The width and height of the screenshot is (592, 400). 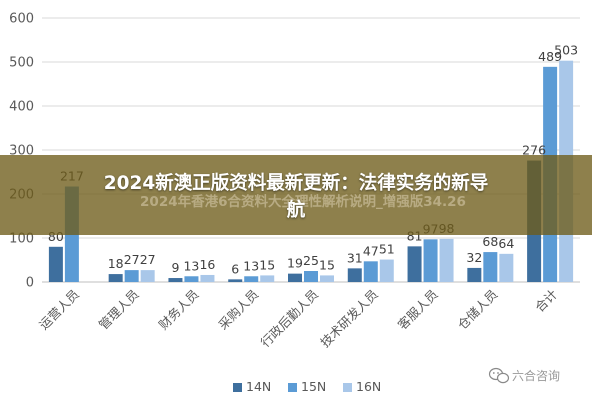 I want to click on wechat-icon, so click(x=499, y=375).